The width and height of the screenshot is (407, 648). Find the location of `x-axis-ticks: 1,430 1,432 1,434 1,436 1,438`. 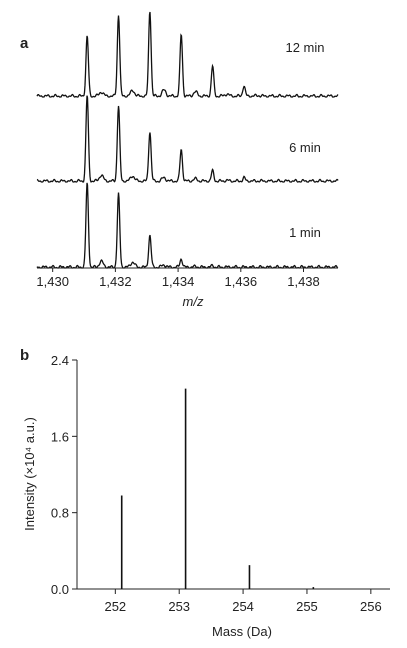

x-axis-ticks: 1,430 1,432 1,434 1,436 1,438 is located at coordinates (178, 278).